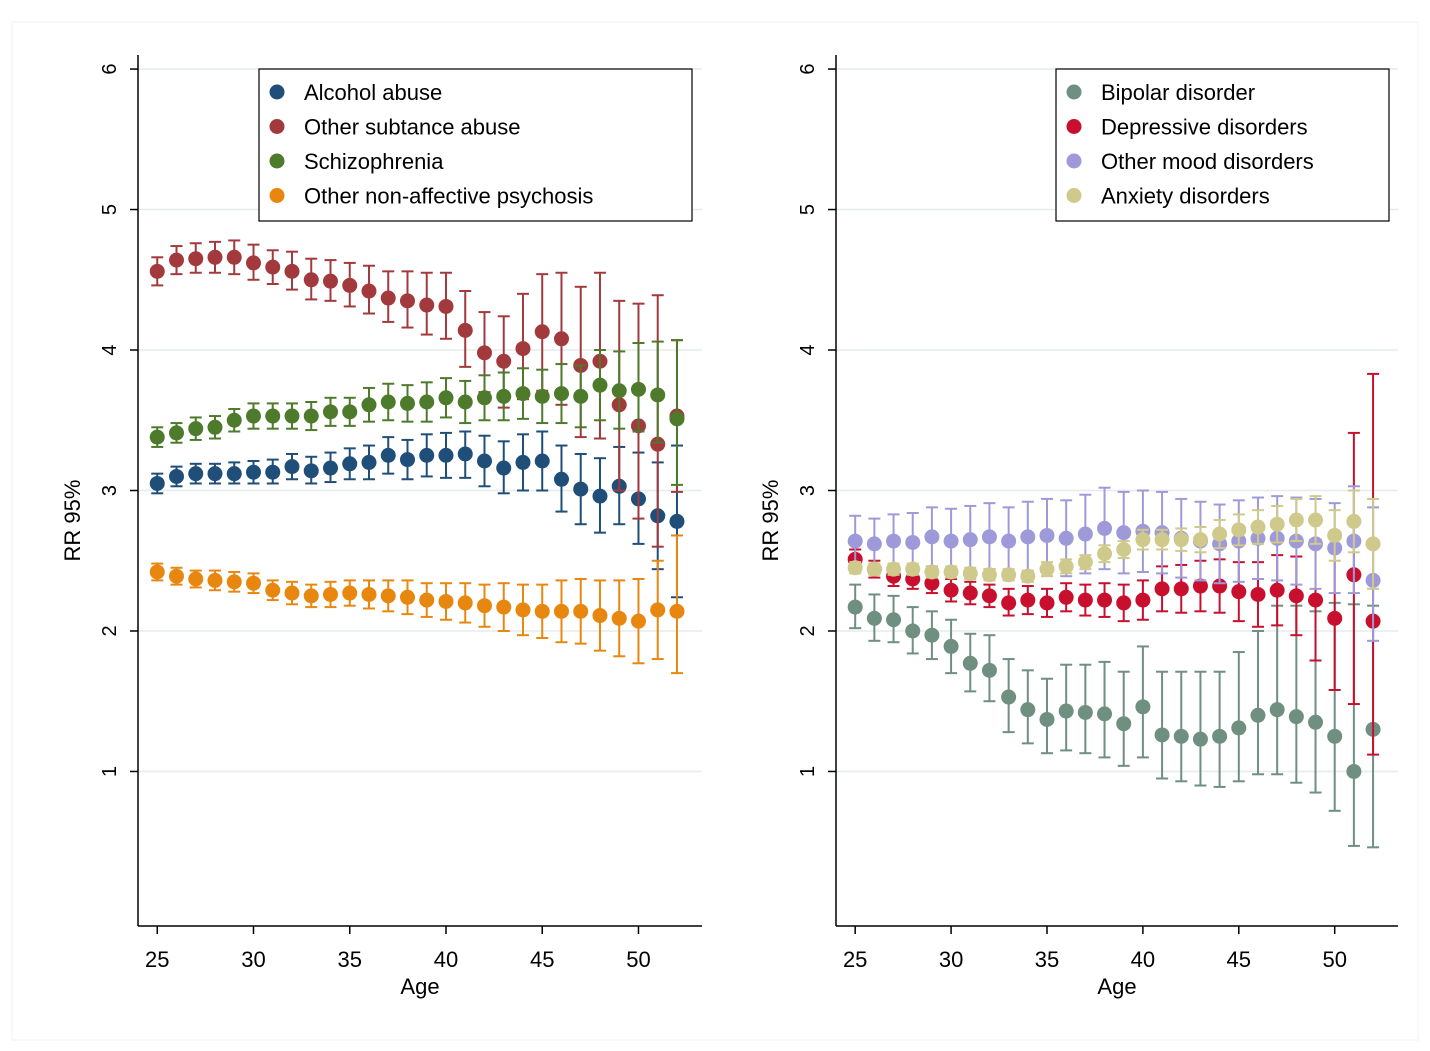  Describe the element at coordinates (110, 490) in the screenshot. I see `y-tick-label: 3` at that location.